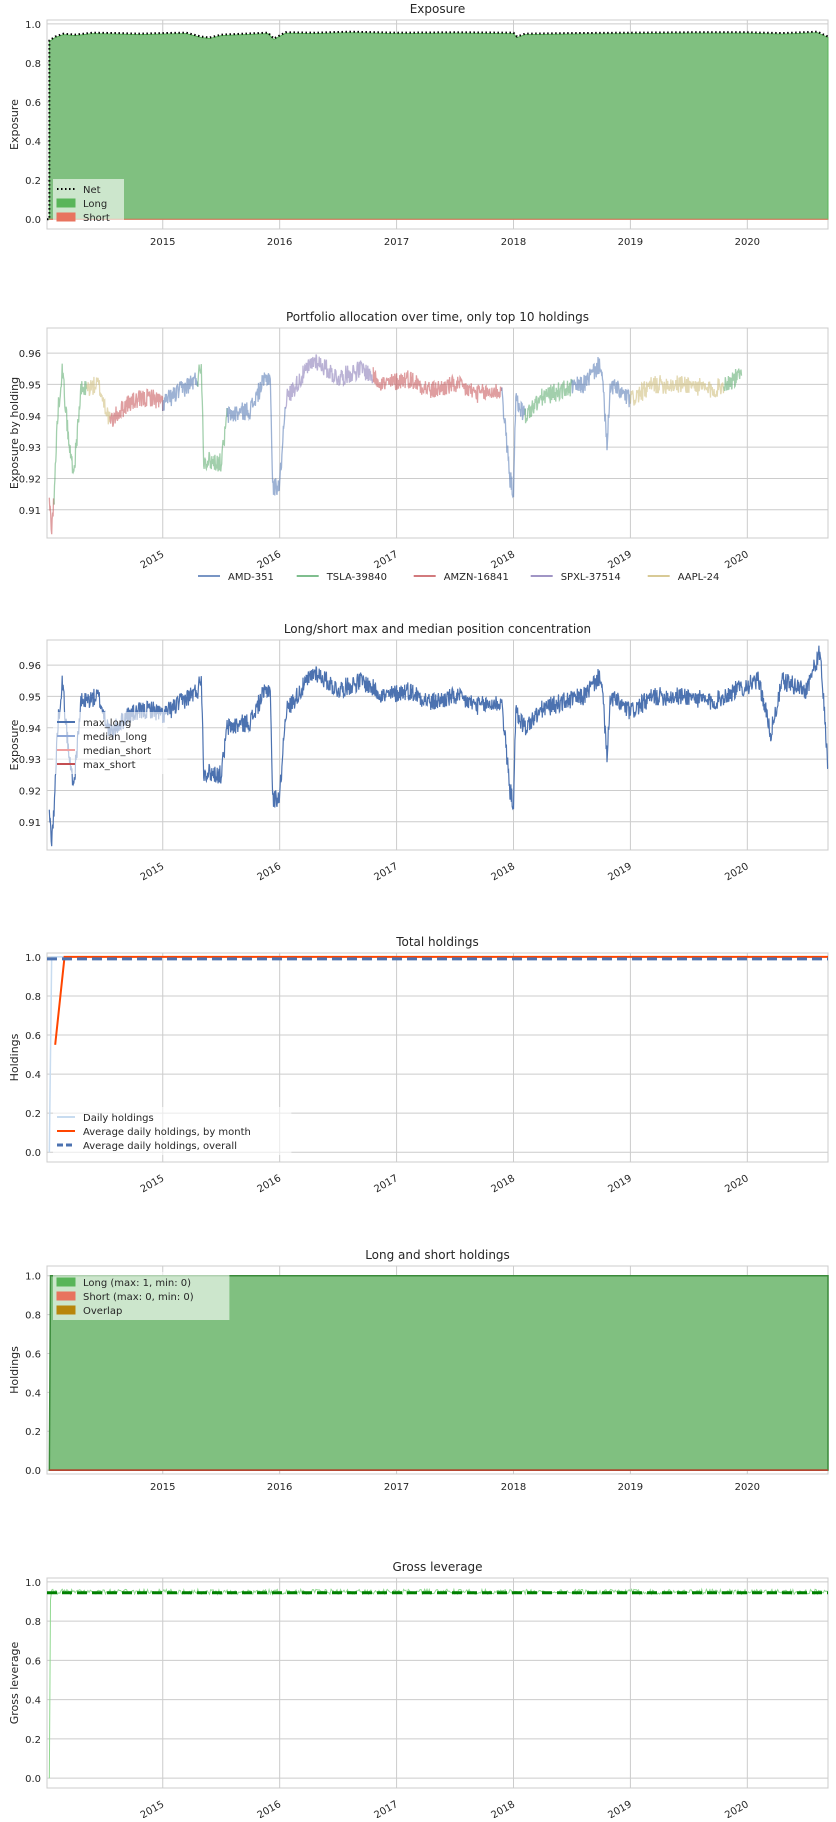 The width and height of the screenshot is (836, 1822). Describe the element at coordinates (118, 1118) in the screenshot. I see `legend-label: Daily holdings` at that location.